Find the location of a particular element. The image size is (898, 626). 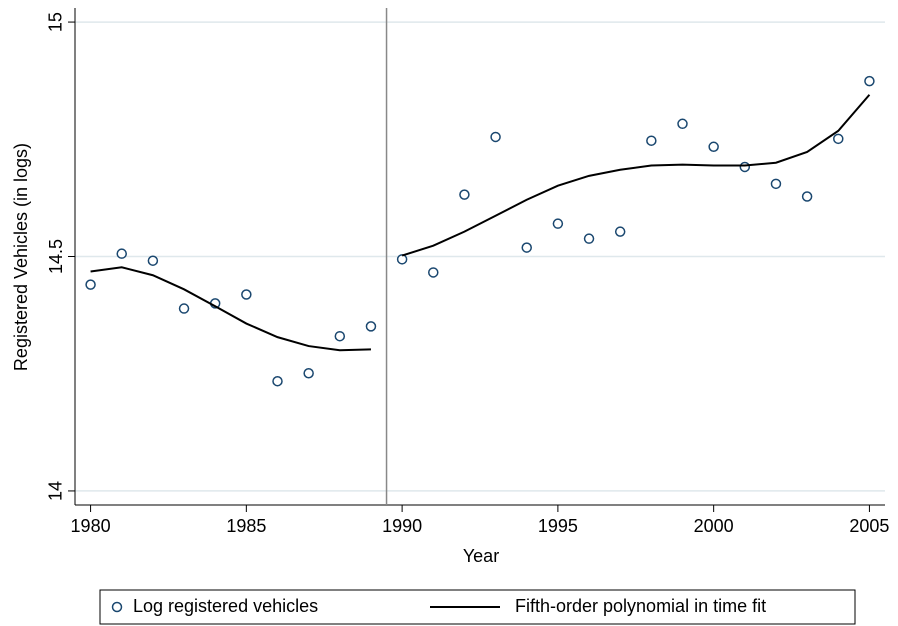

legend-label: Log registered vehicles is located at coordinates (225, 606).